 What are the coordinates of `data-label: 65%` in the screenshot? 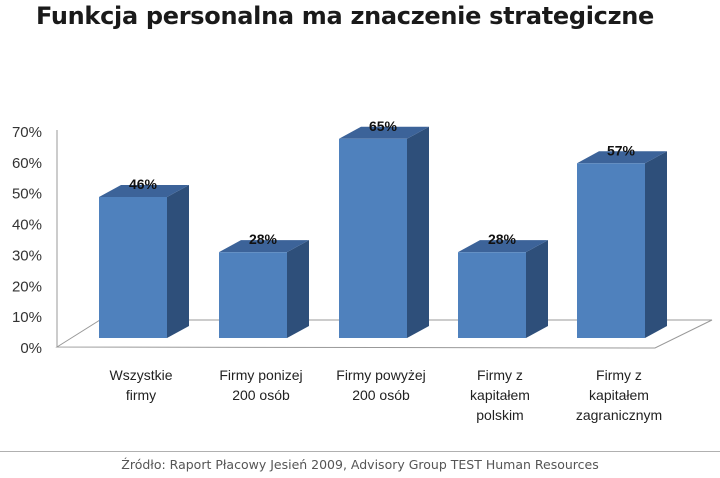 It's located at (383, 126).